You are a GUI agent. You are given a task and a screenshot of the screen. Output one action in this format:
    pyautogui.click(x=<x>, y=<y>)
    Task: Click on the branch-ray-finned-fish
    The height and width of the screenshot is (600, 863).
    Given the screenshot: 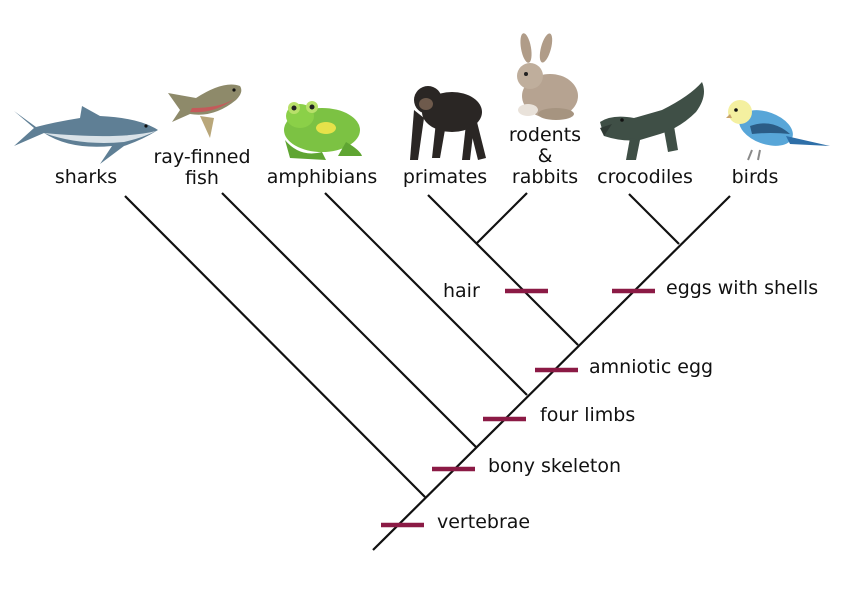 What is the action you would take?
    pyautogui.click(x=349, y=320)
    